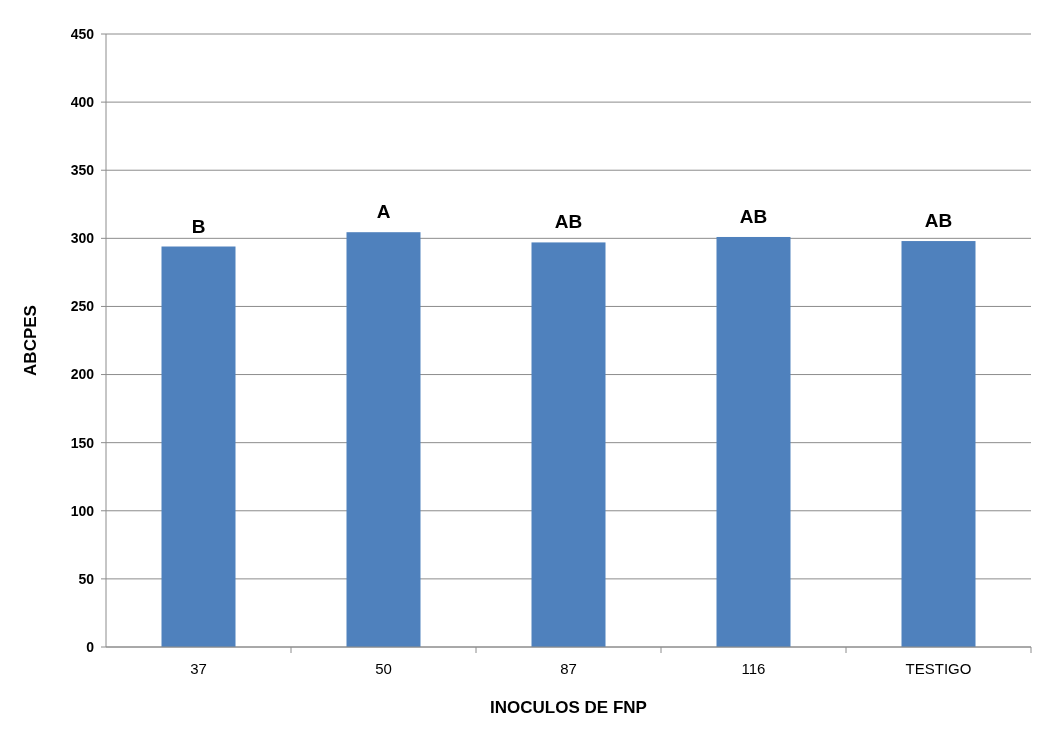 The width and height of the screenshot is (1063, 731). I want to click on y-tick-label: 0, so click(90, 646).